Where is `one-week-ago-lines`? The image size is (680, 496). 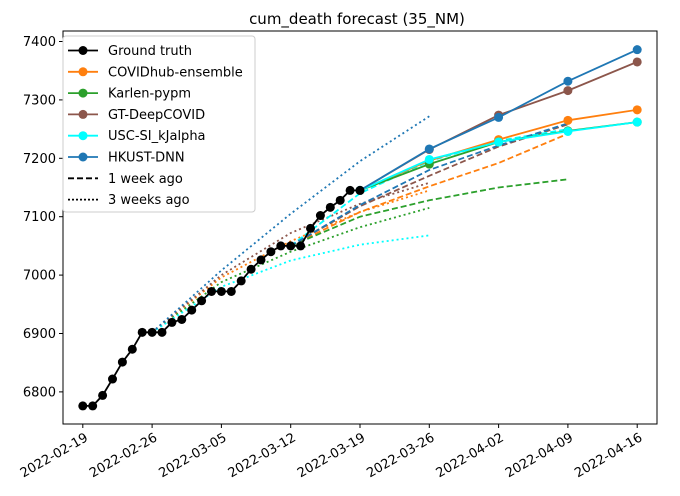 one-week-ago-lines is located at coordinates (429, 184).